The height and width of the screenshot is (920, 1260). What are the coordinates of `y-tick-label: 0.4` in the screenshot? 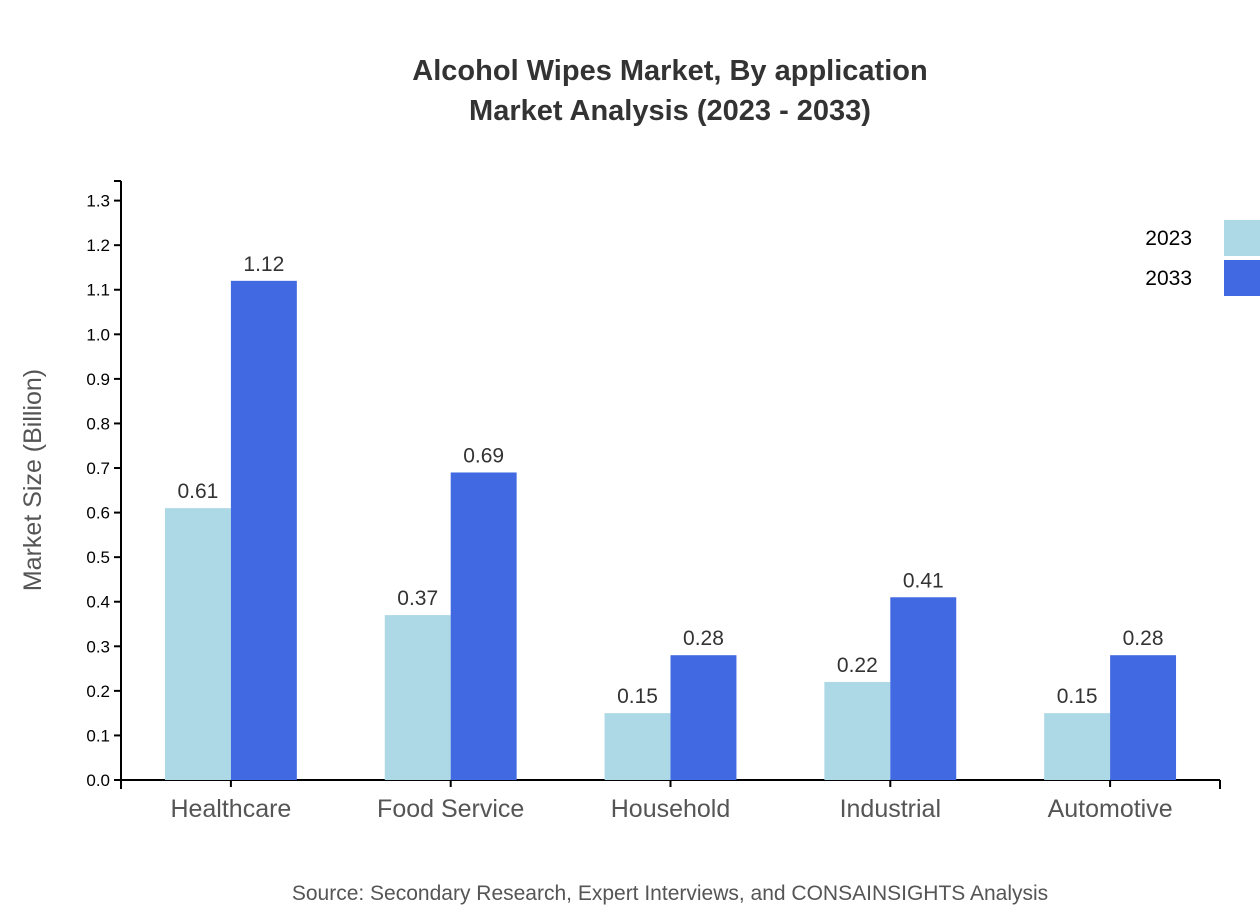 It's located at (98, 602).